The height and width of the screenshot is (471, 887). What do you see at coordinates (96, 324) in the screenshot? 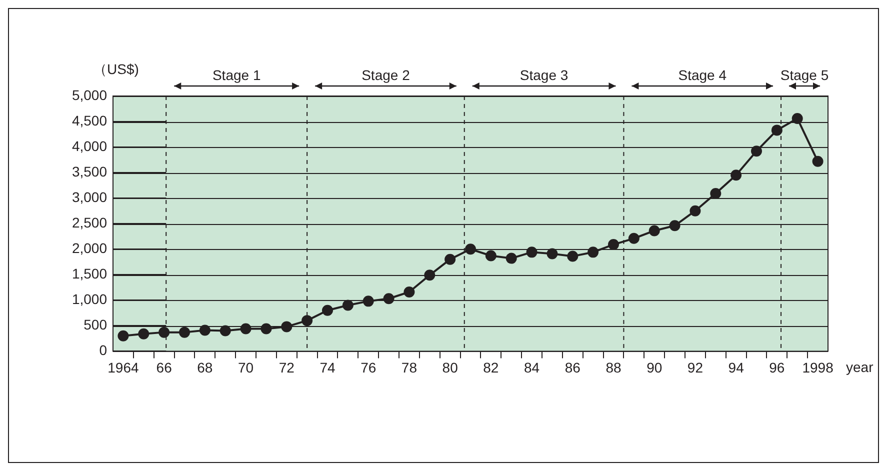
I see `y-tick-label: 500` at bounding box center [96, 324].